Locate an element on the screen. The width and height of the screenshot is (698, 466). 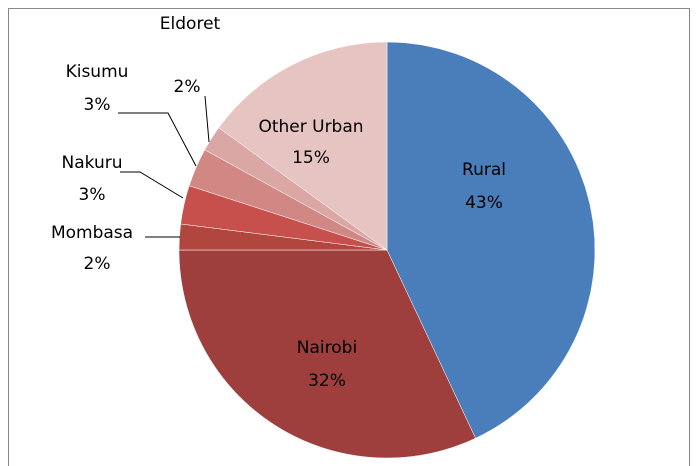
slice-value-label: 15% is located at coordinates (311, 158).